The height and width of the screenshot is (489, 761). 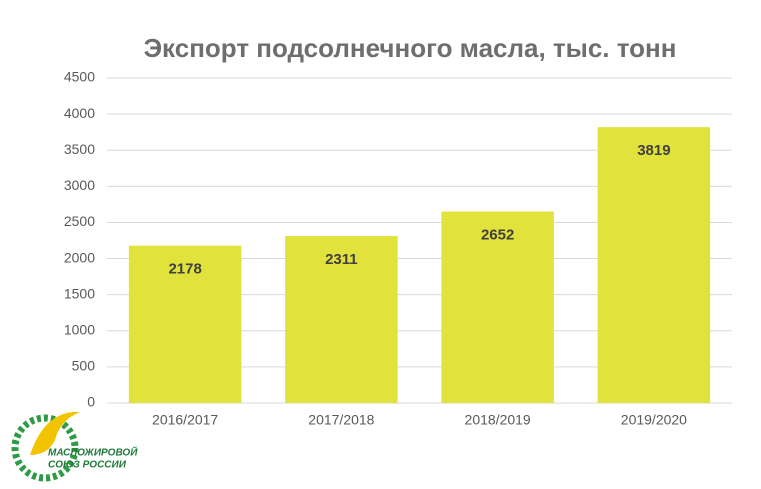 I want to click on x-tick-label: 2016/2017, so click(x=185, y=420).